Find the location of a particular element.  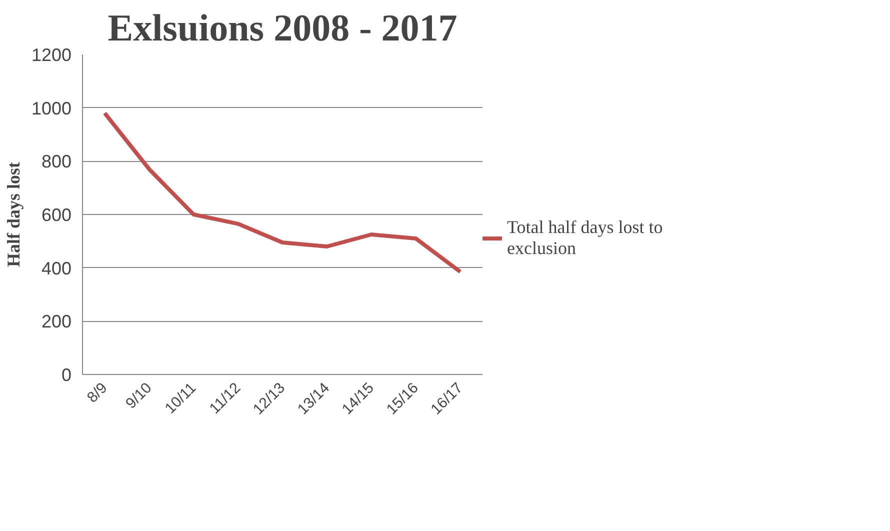

x-tick-label: 8/9 is located at coordinates (97, 392).